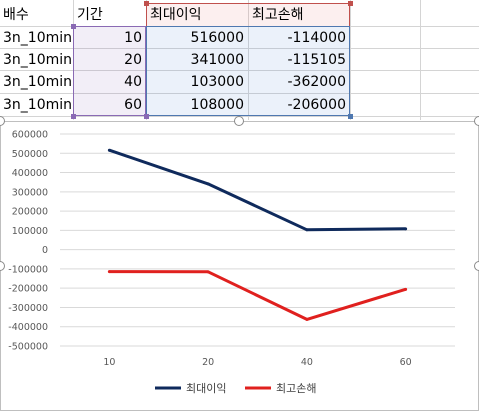  Describe the element at coordinates (317, 82) in the screenshot. I see `table-cell: -362000` at that location.